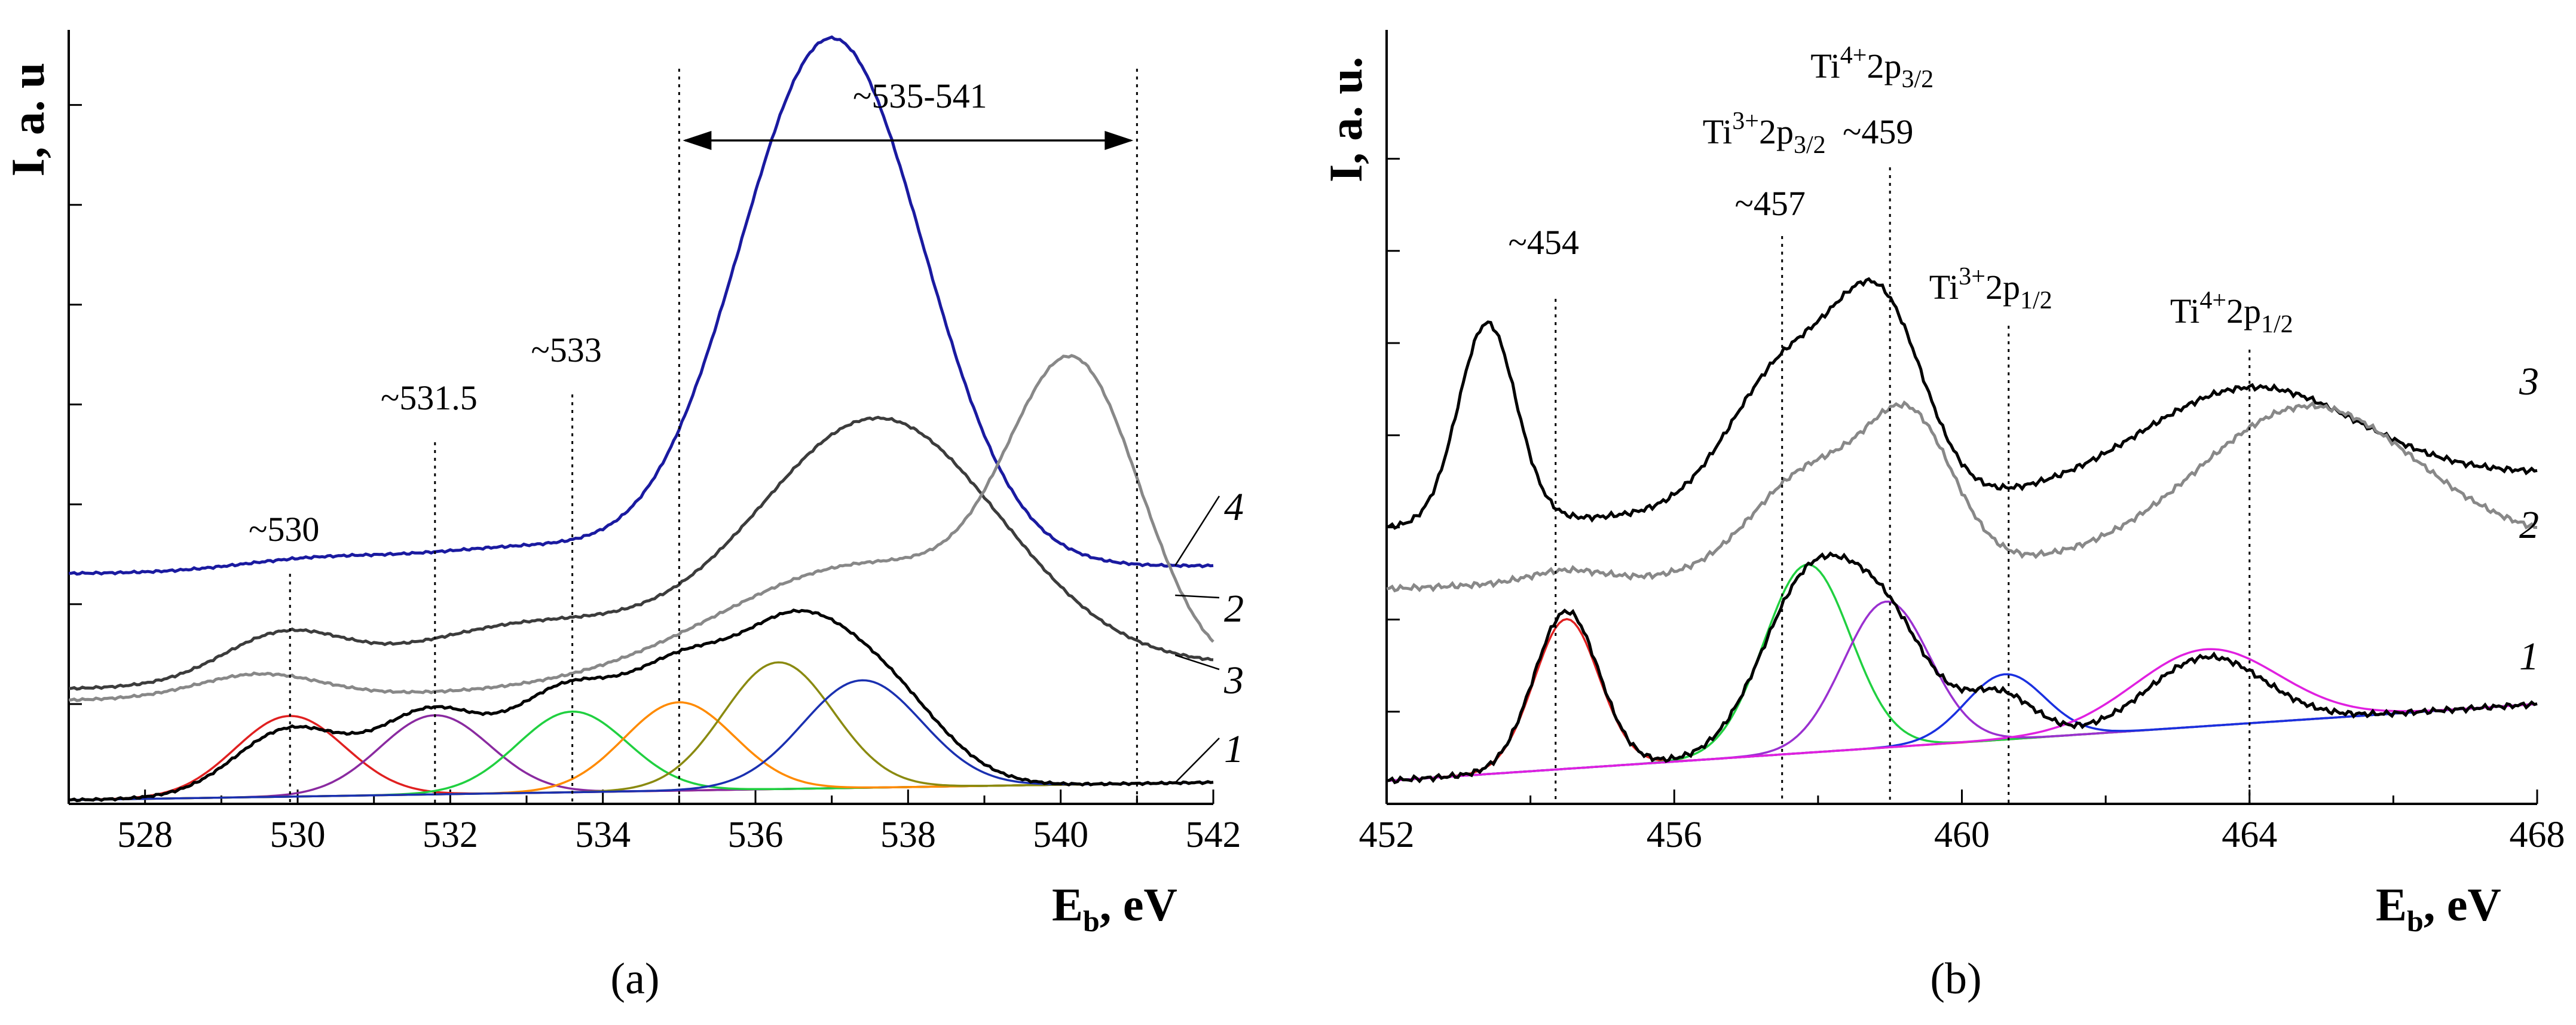 The height and width of the screenshot is (1025, 2576). What do you see at coordinates (1119, 140) in the screenshot?
I see `range-arrowhead-right` at bounding box center [1119, 140].